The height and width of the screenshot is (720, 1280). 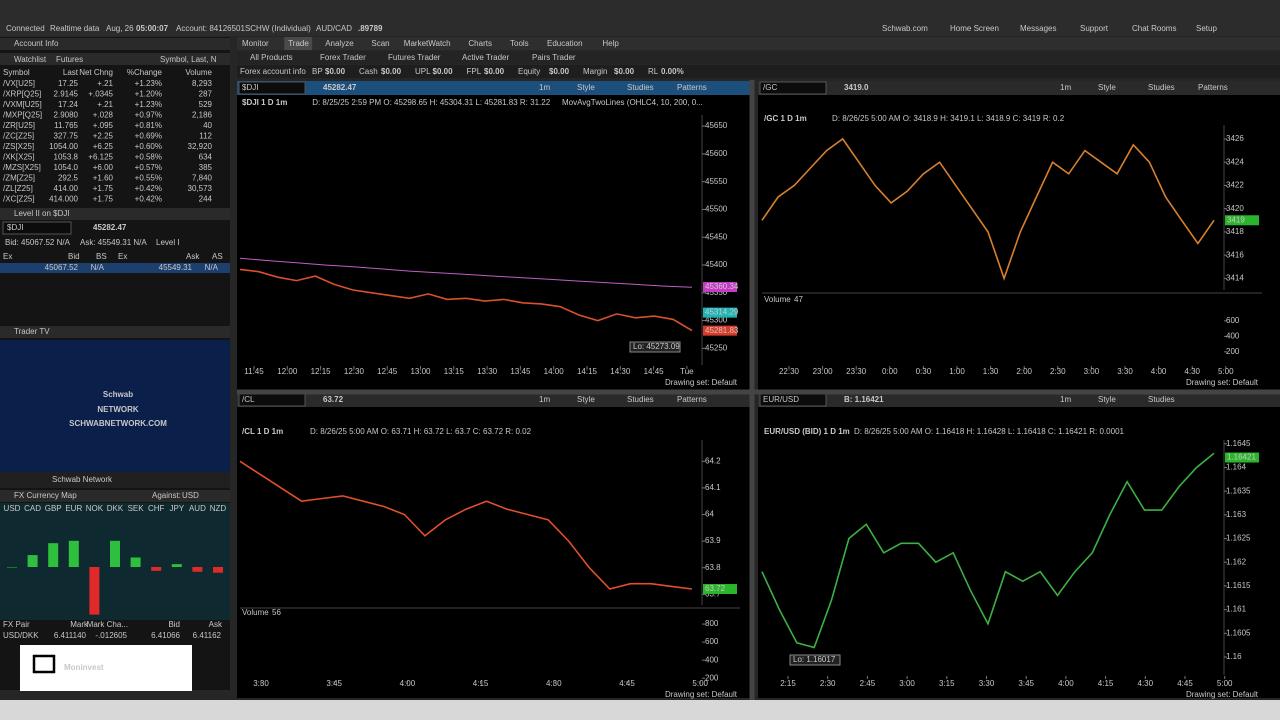 What do you see at coordinates (380, 43) in the screenshot?
I see `menu-item: Scan` at bounding box center [380, 43].